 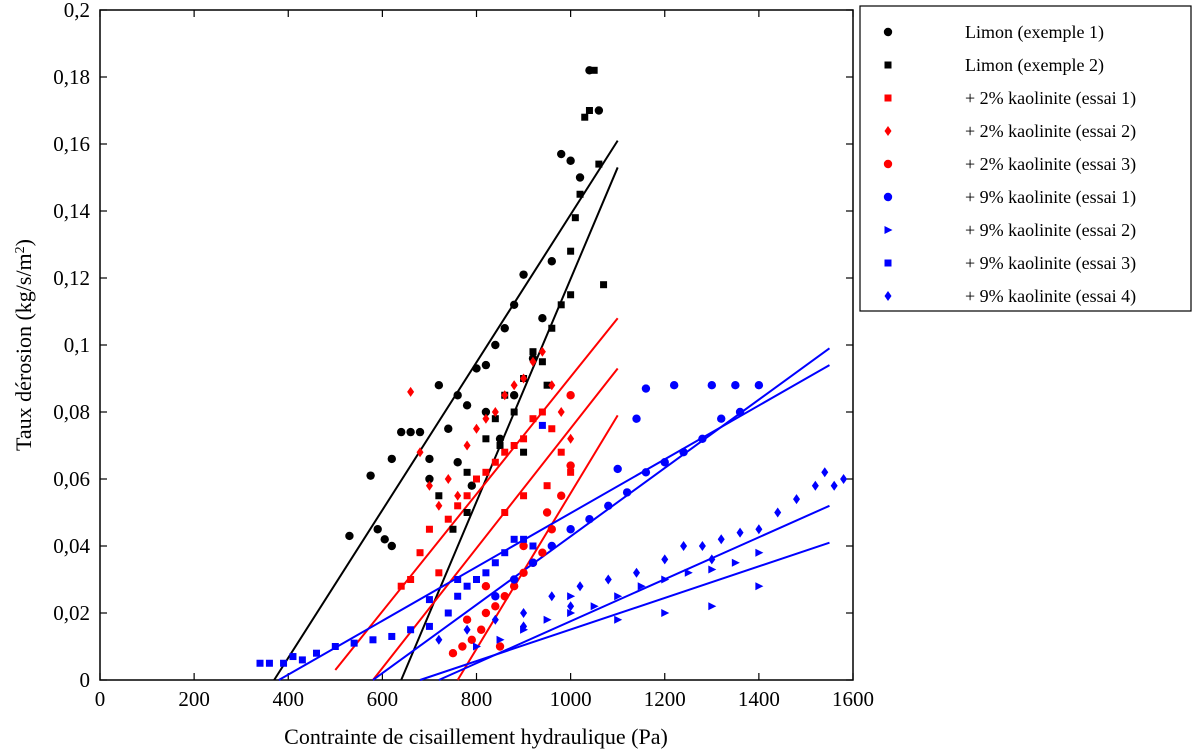 I want to click on legend-label: + 9% kaolinite (essai 2), so click(x=1050, y=230).